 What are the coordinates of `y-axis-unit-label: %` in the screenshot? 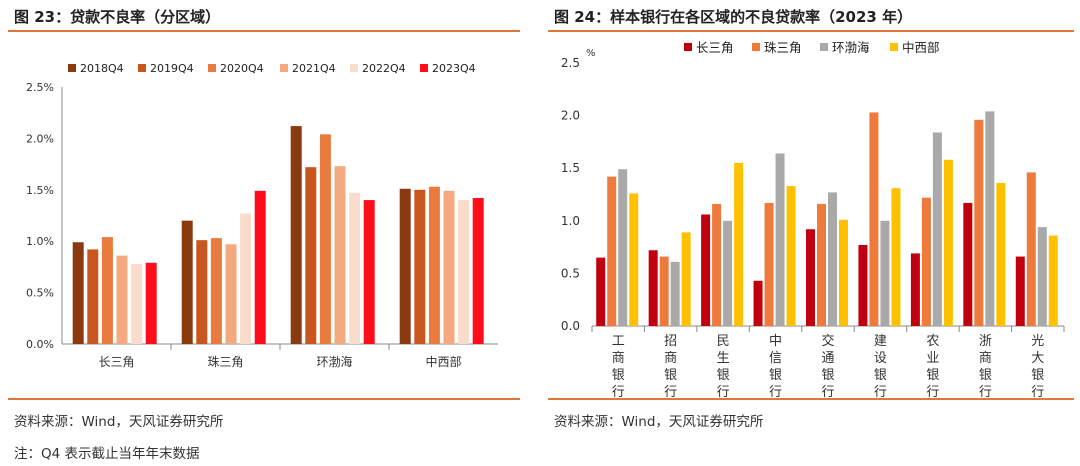 It's located at (591, 53).